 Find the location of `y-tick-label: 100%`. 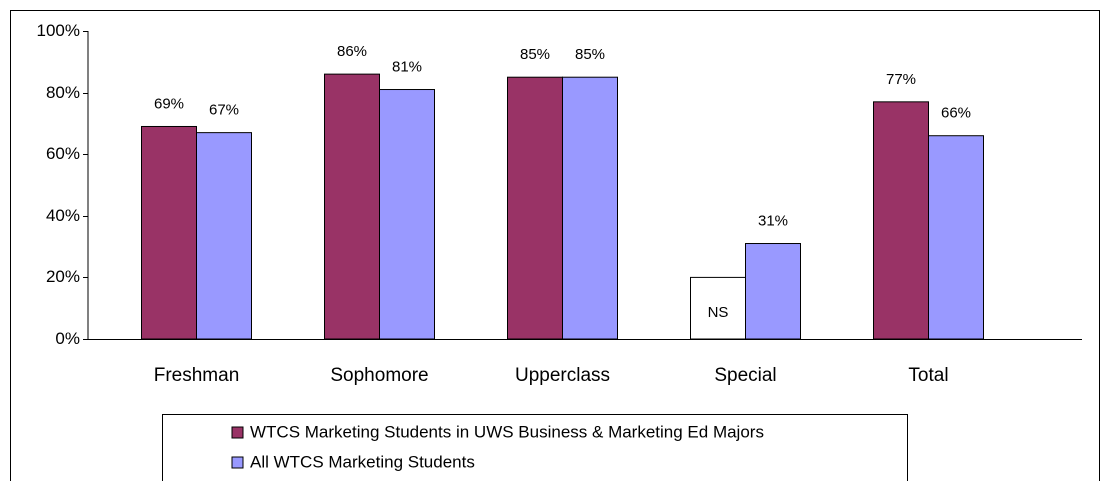

y-tick-label: 100% is located at coordinates (58, 30).